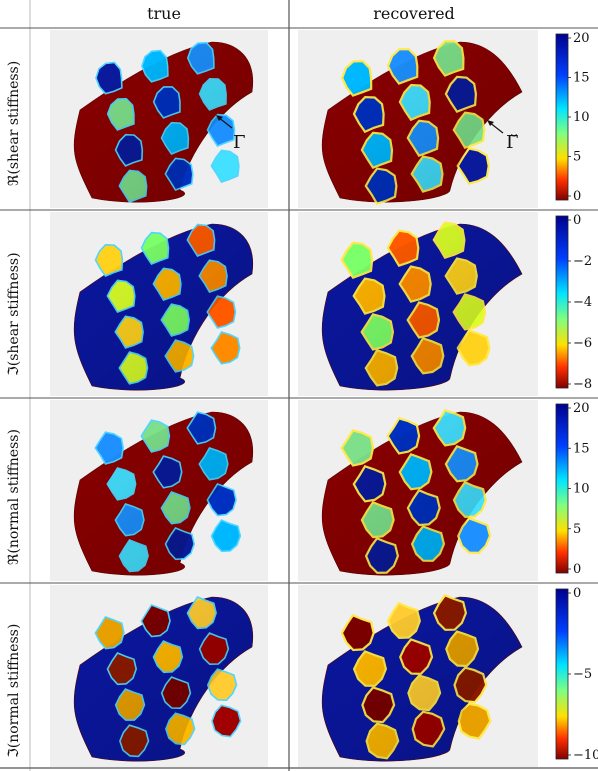 The width and height of the screenshot is (598, 771). What do you see at coordinates (582, 343) in the screenshot?
I see `colorbar-tick-label: −6` at bounding box center [582, 343].